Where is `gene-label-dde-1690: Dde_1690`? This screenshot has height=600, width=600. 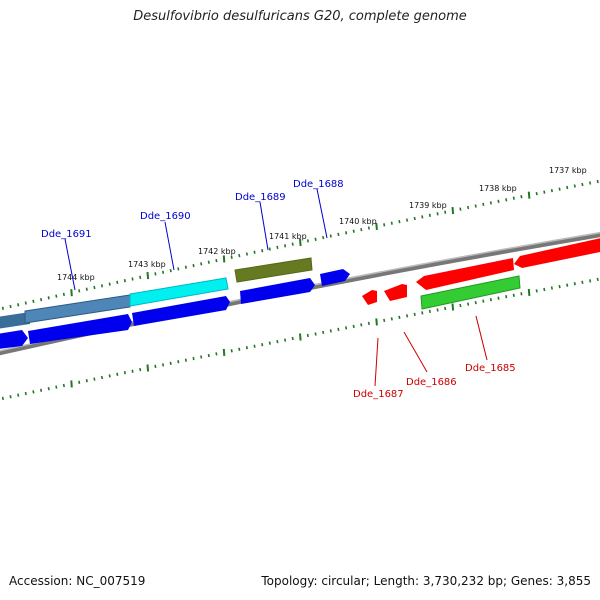 gene-label-dde-1690: Dde_1690 is located at coordinates (165, 216).